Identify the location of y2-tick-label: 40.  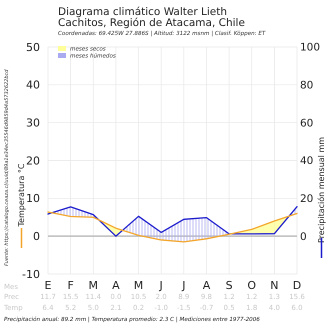
(307, 161).